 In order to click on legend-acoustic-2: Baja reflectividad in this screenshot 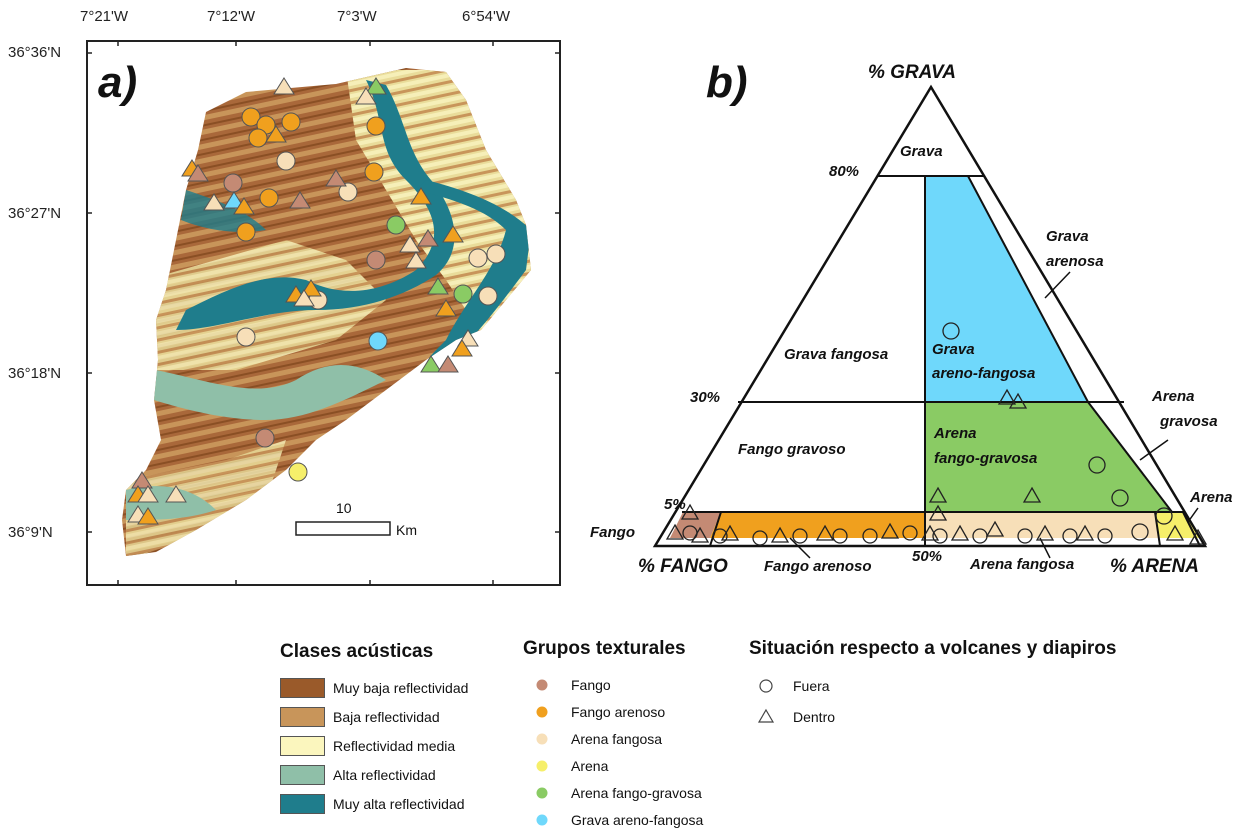, I will do `click(386, 717)`.